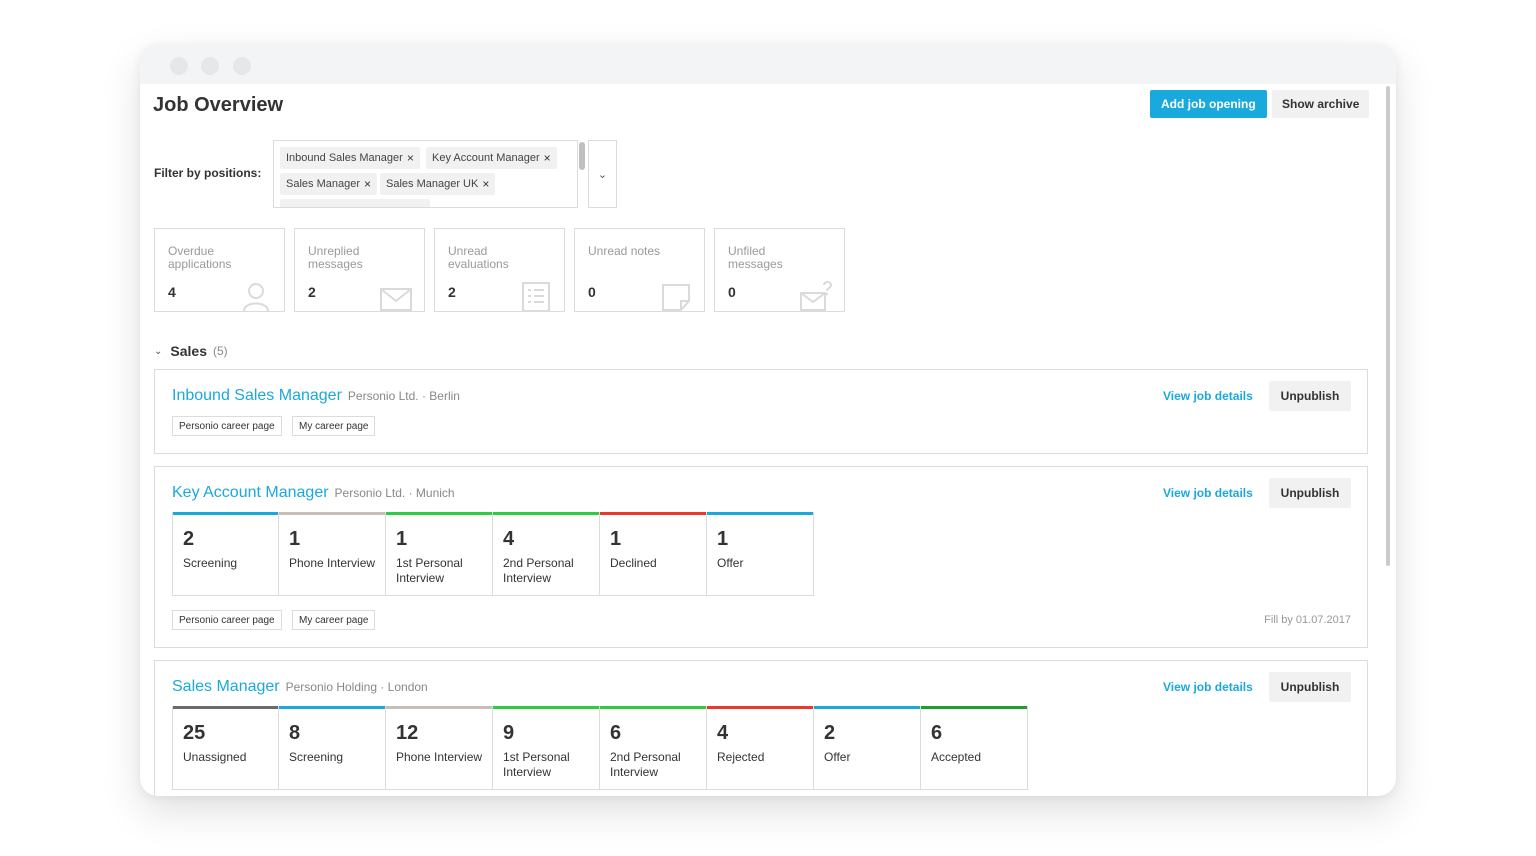 This screenshot has width=1536, height=856. What do you see at coordinates (429, 570) in the screenshot?
I see `stage-label: 1st Personal Interview` at bounding box center [429, 570].